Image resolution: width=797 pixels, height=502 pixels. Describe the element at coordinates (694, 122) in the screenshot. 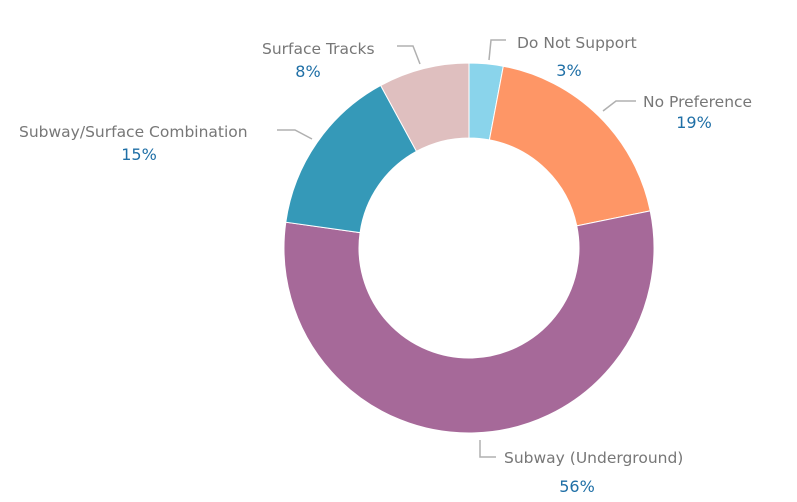

I see `pct-no-preference: 19%` at that location.